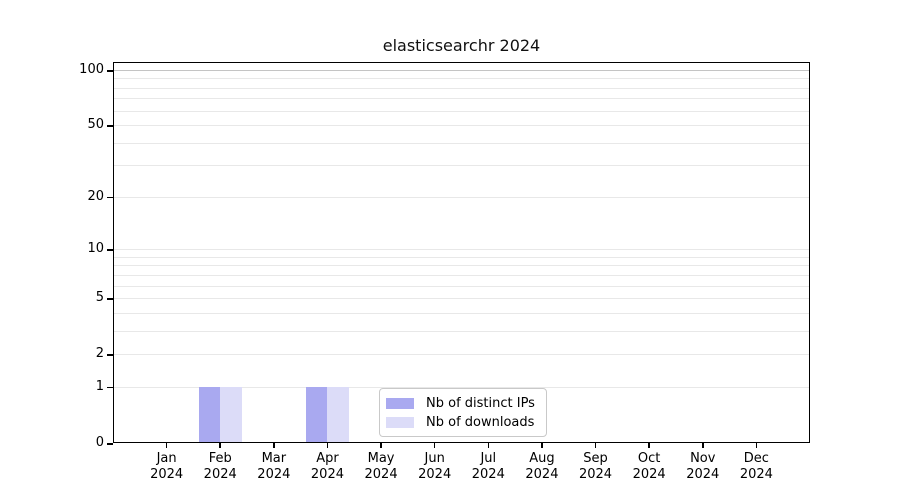 This screenshot has height=500, width=900. I want to click on x-axis-tick-label-line: May, so click(381, 458).